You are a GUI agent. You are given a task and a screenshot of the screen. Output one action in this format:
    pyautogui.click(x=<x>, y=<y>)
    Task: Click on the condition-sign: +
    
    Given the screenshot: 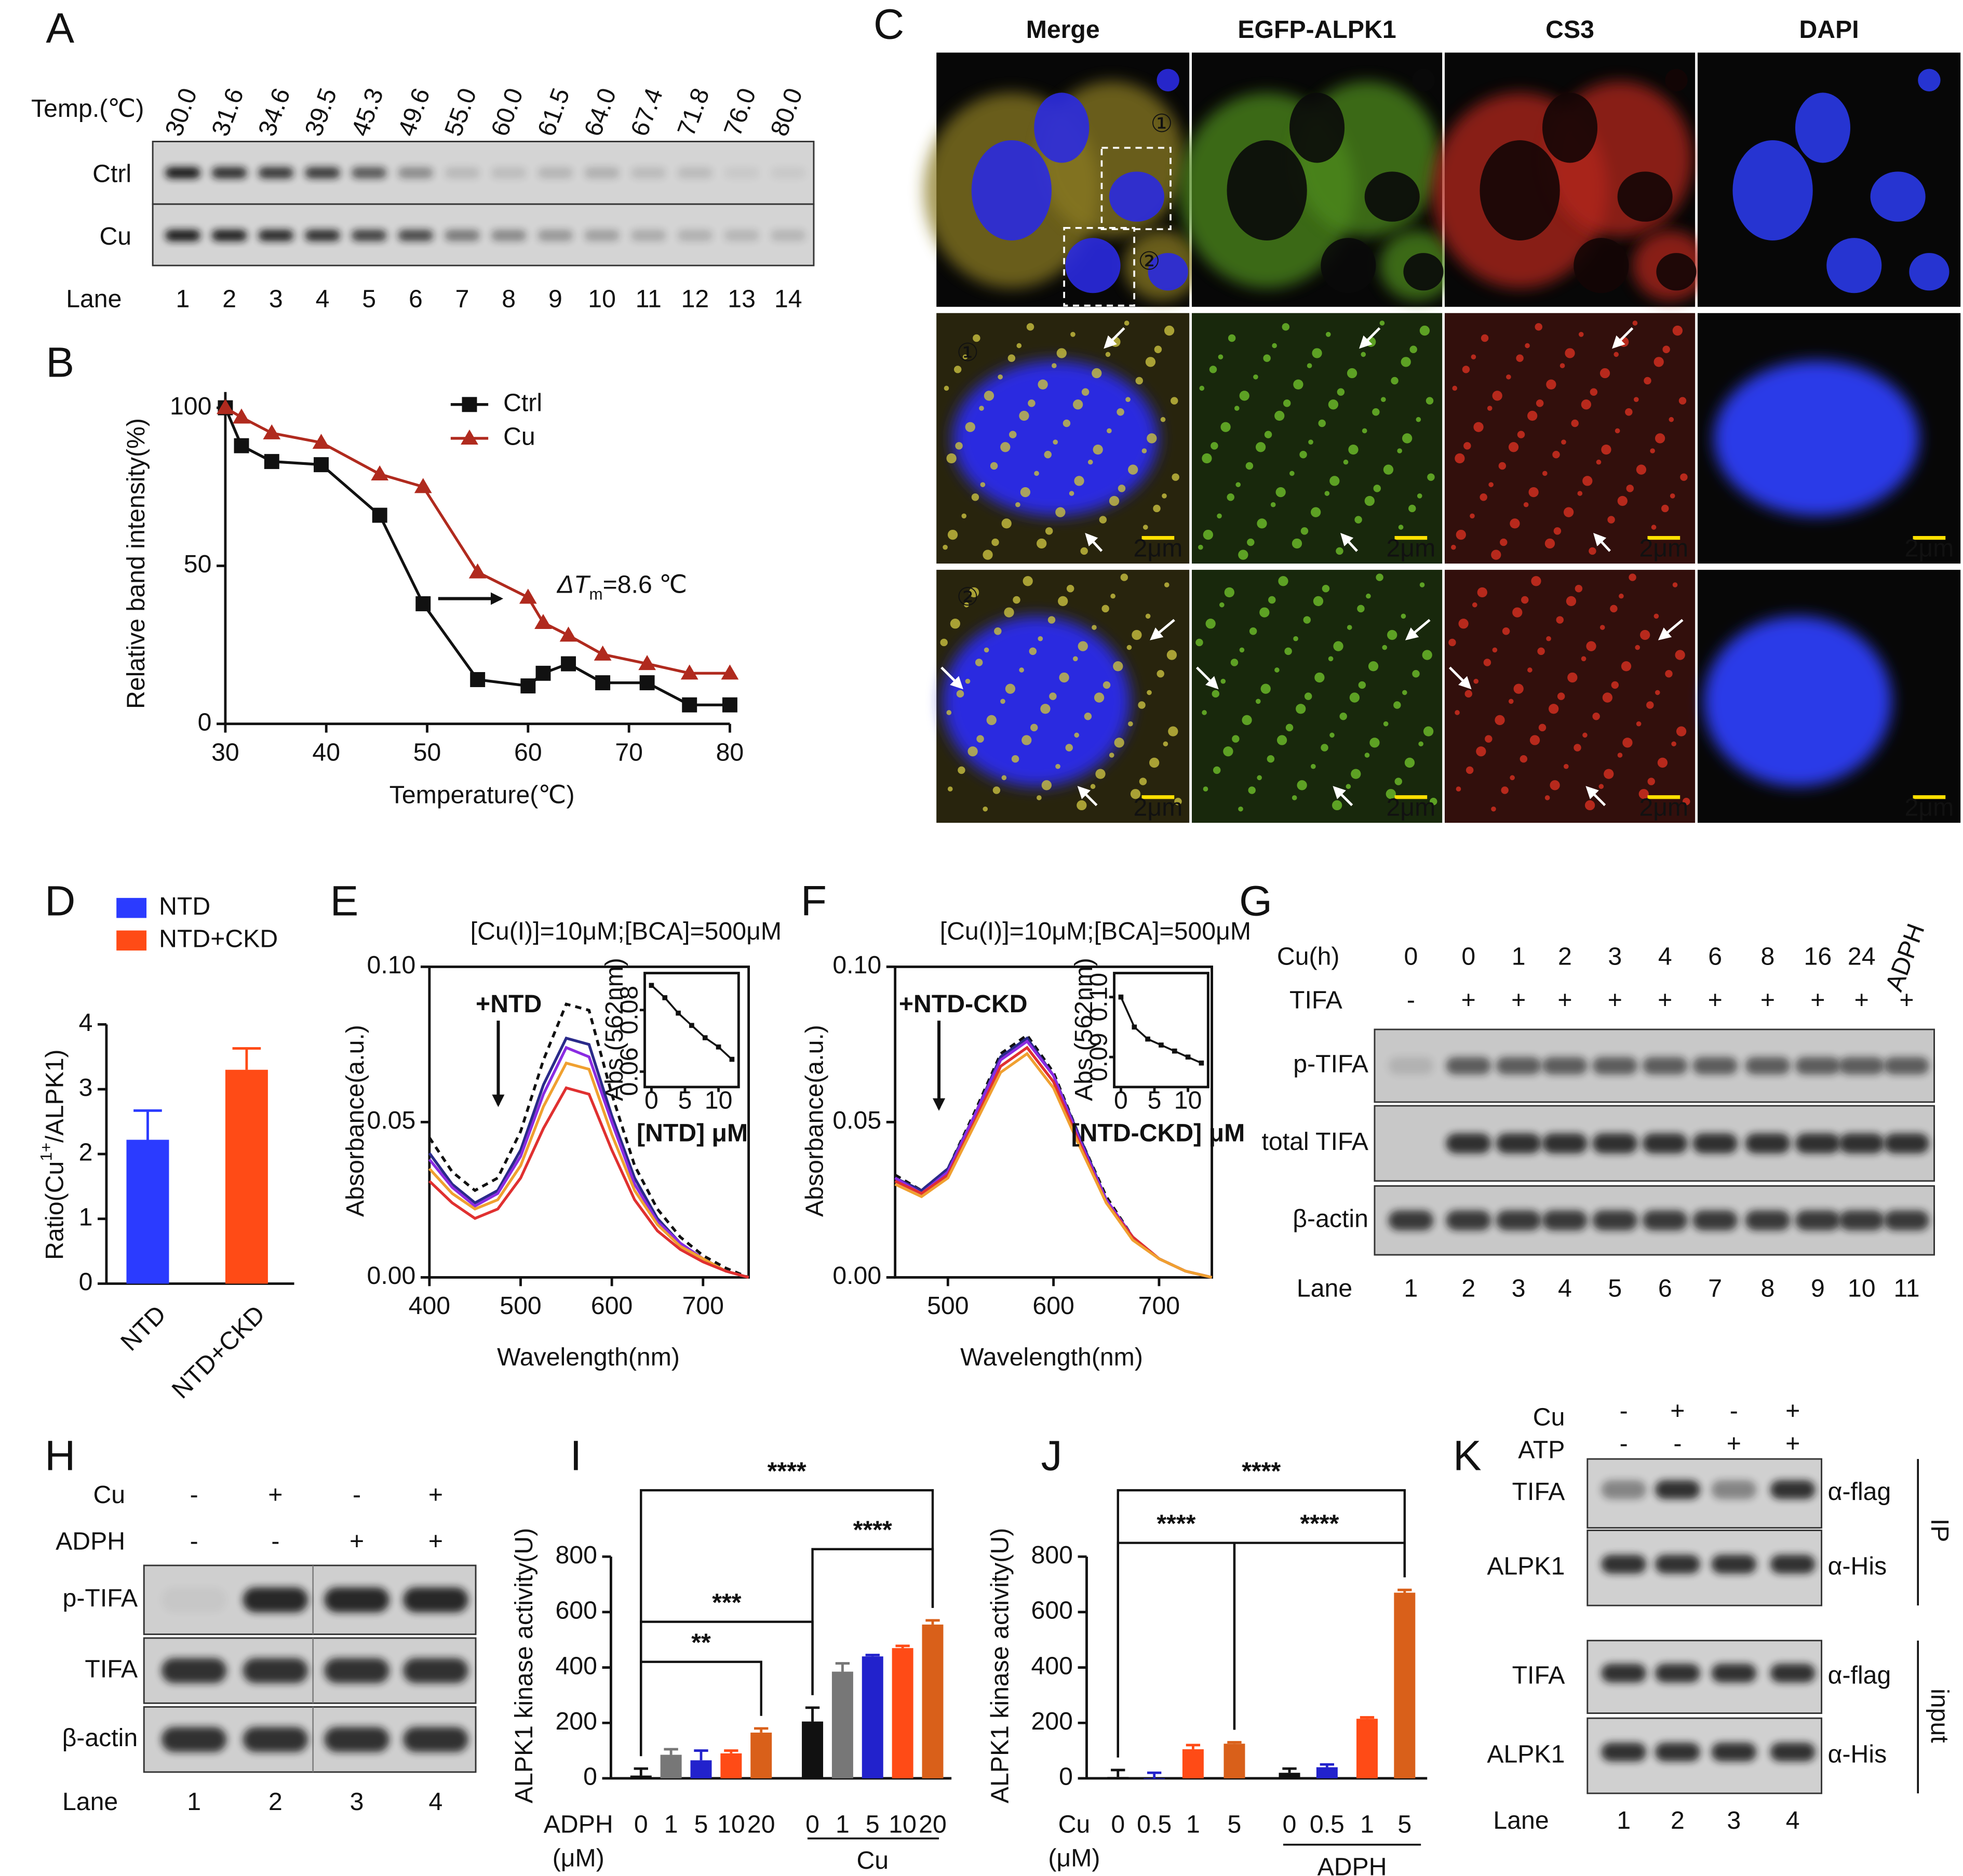 What is the action you would take?
    pyautogui.click(x=1817, y=1000)
    